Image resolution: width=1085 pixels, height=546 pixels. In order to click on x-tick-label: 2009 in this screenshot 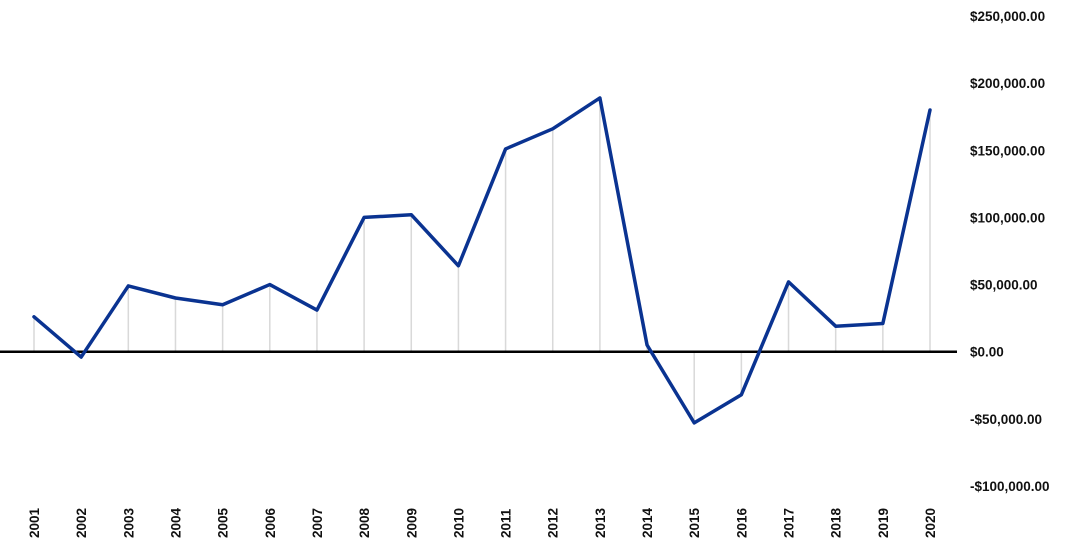, I will do `click(411, 523)`.